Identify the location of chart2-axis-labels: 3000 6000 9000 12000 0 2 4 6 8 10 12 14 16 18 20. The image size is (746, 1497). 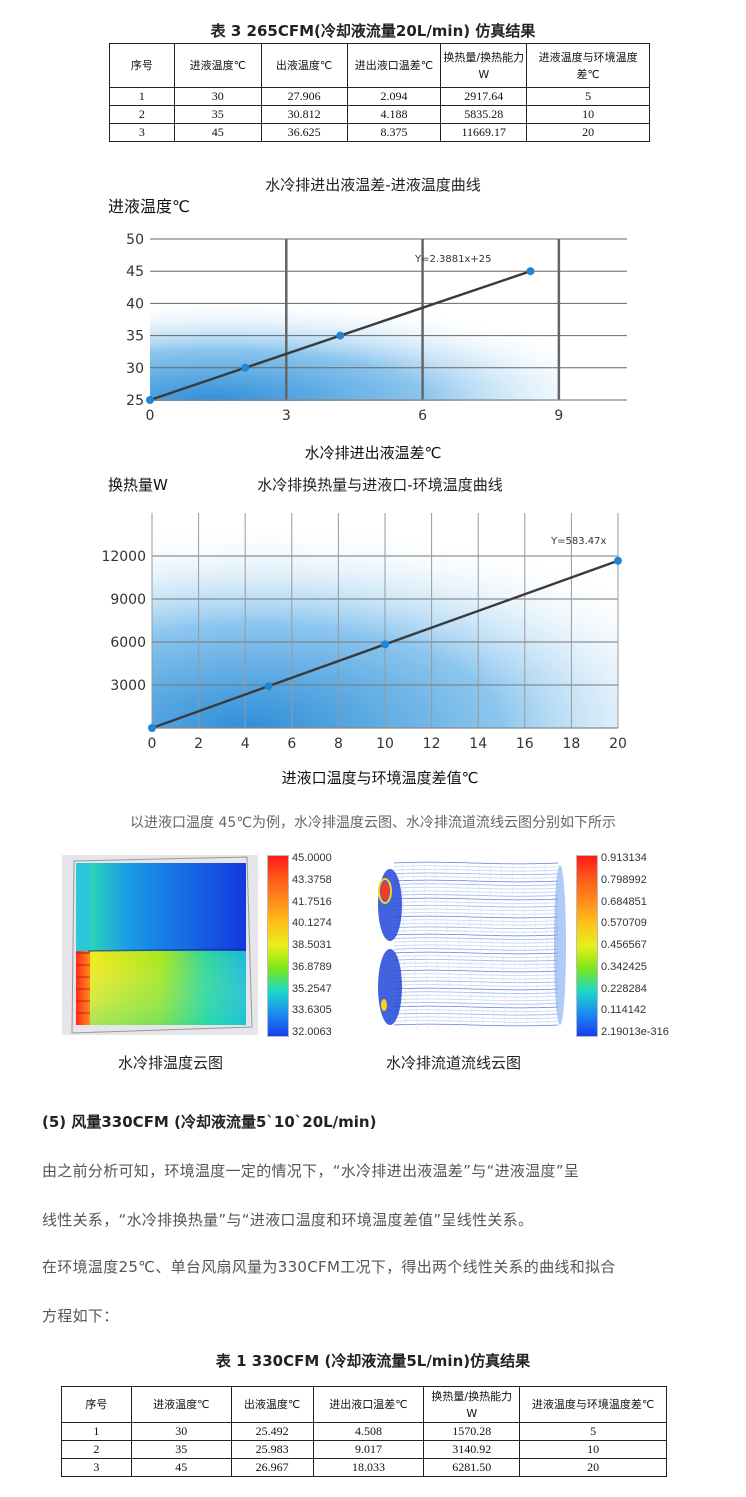
(363, 650).